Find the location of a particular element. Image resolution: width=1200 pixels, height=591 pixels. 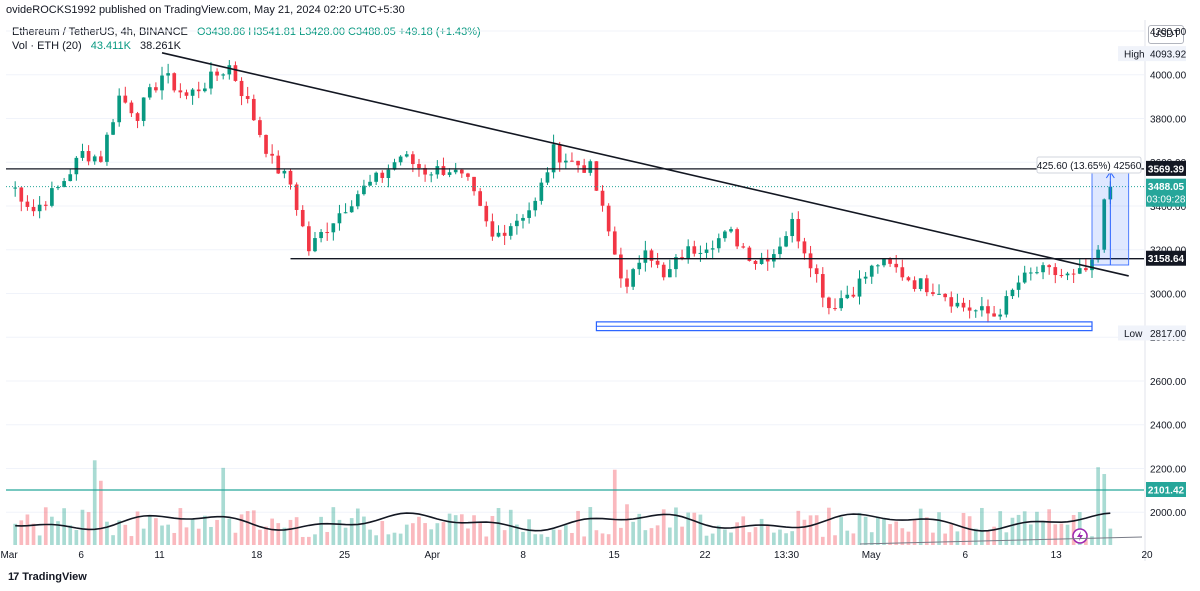

support-badge-bg is located at coordinates (1166, 258).